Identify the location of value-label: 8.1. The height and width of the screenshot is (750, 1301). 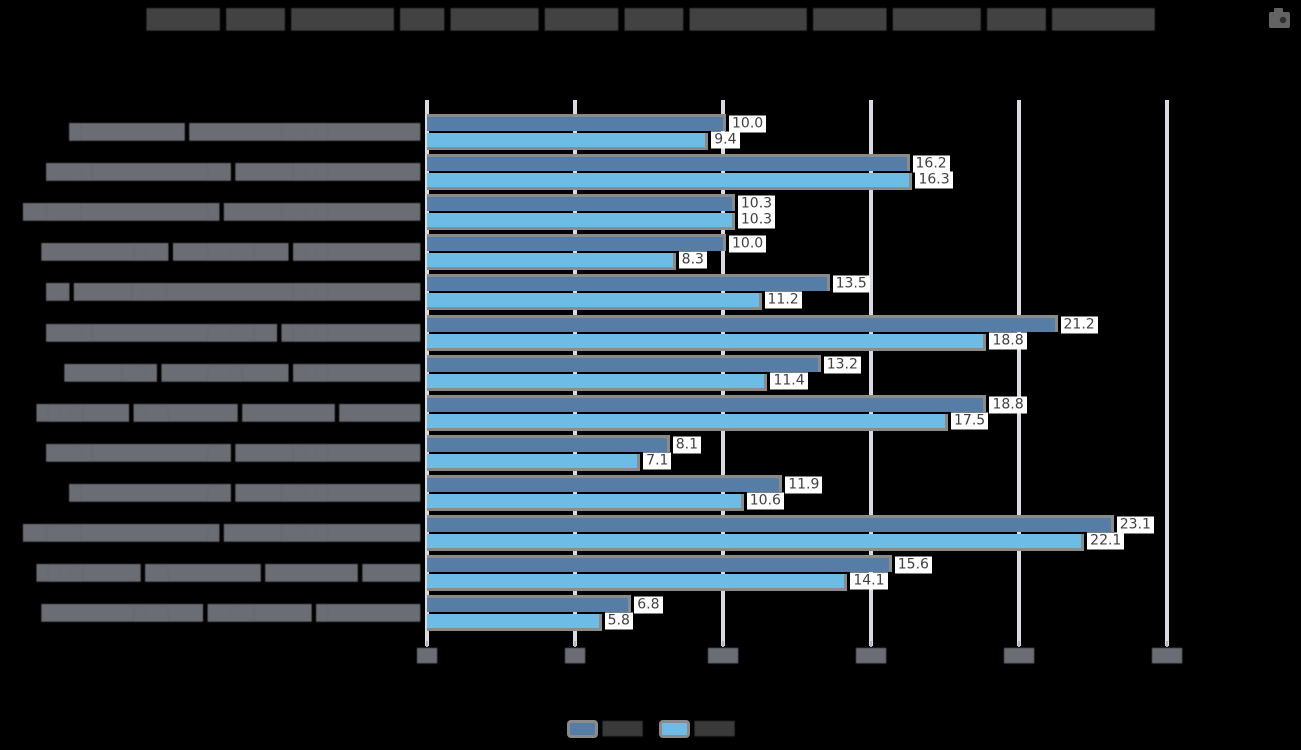
(687, 445).